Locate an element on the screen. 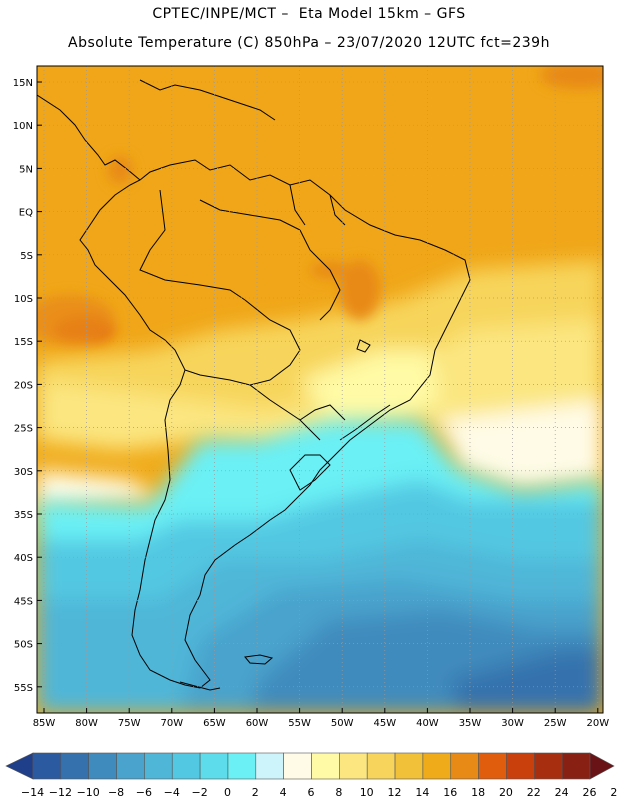 Image resolution: width=618 pixels, height=804 pixels. colorbar-label: 2 is located at coordinates (255, 792).